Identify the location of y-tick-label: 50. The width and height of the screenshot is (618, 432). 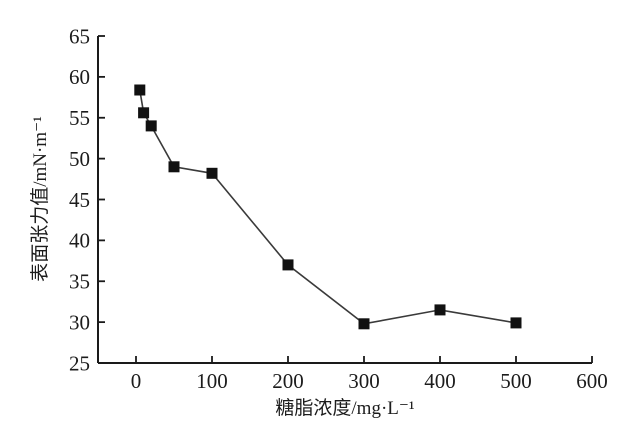
(79, 159).